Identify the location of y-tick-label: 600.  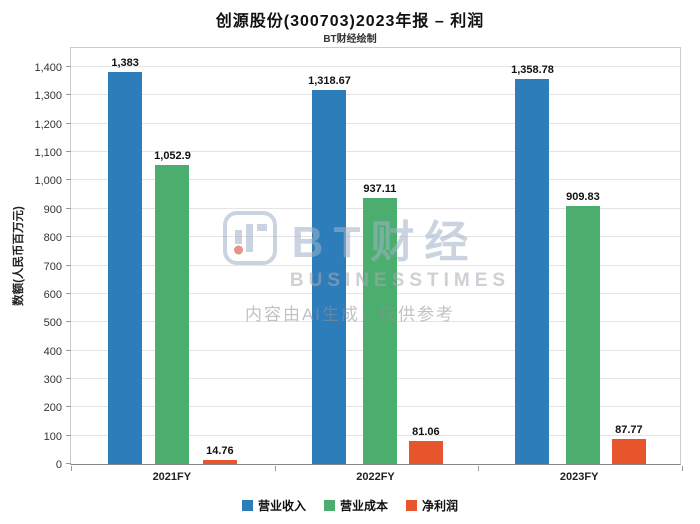
(52, 294).